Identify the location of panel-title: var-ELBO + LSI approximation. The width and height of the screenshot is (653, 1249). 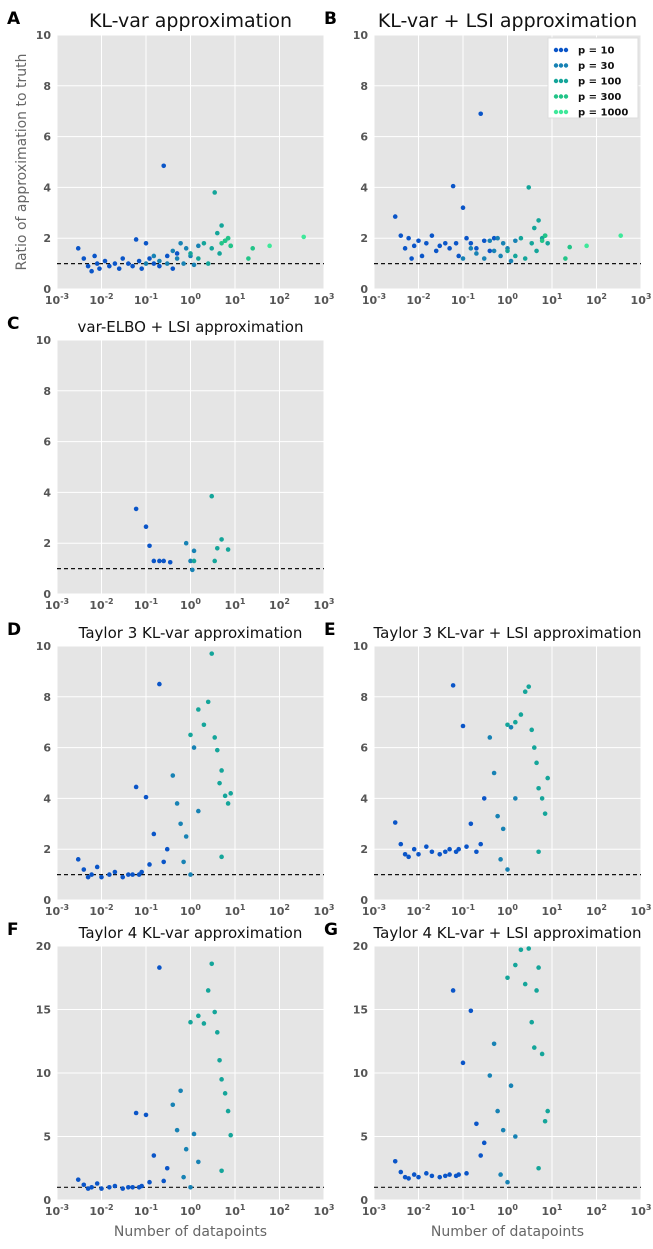
(191, 327).